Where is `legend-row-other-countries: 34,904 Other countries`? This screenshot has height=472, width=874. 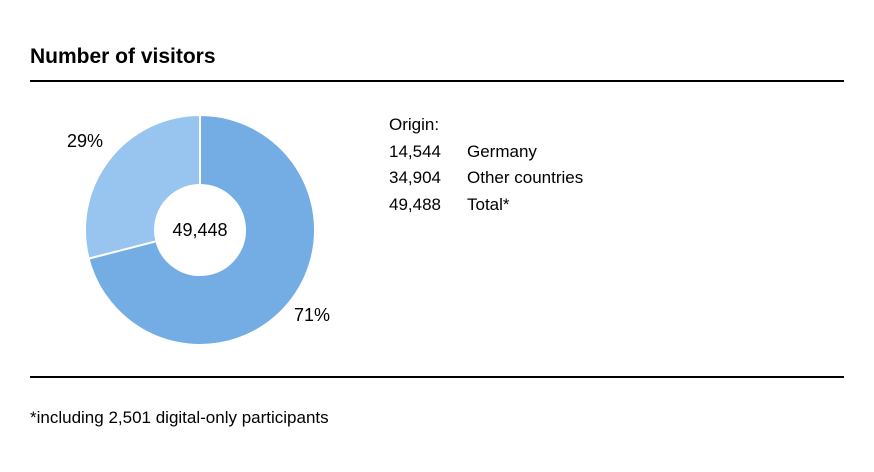 legend-row-other-countries: 34,904 Other countries is located at coordinates (486, 178).